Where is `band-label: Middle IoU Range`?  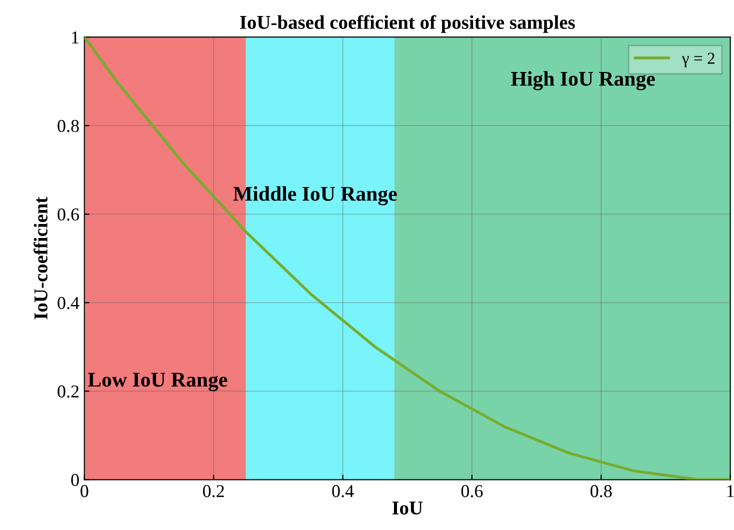 band-label: Middle IoU Range is located at coordinates (315, 196).